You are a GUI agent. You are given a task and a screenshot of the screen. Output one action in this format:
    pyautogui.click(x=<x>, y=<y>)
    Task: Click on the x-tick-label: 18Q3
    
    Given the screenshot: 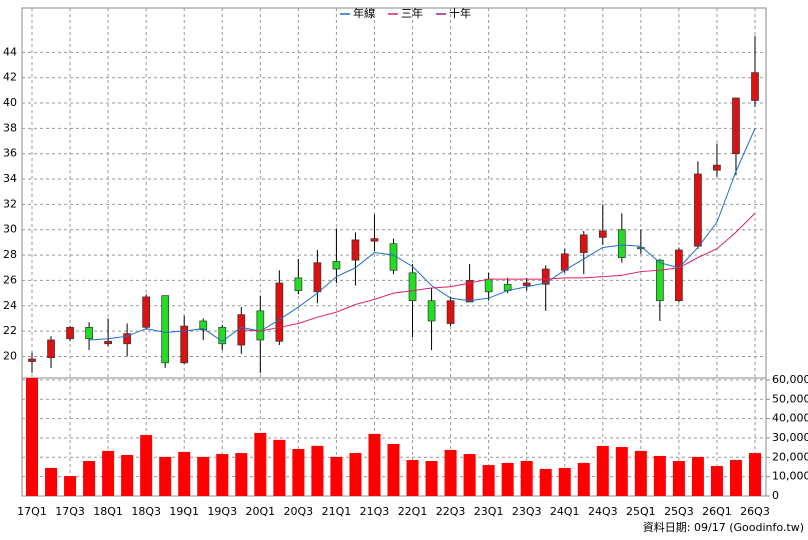 What is the action you would take?
    pyautogui.click(x=146, y=511)
    